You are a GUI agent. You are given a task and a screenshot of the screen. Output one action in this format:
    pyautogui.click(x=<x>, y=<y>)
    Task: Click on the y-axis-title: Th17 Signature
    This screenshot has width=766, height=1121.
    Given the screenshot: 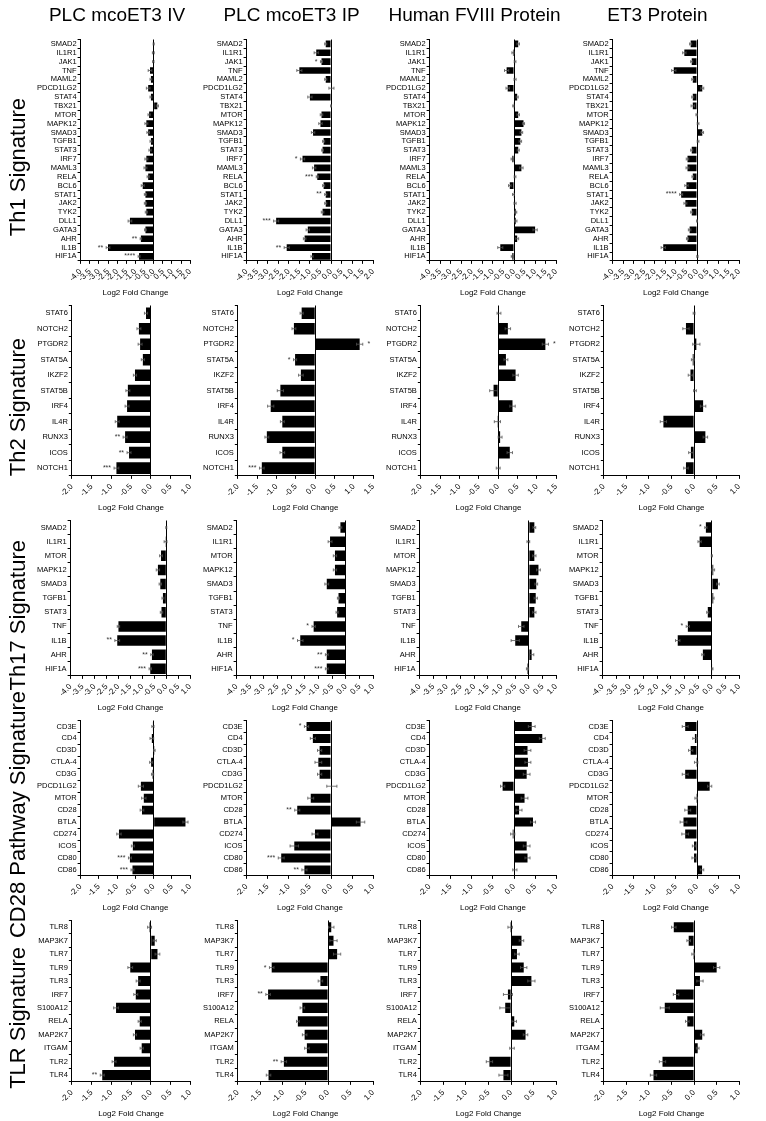 What is the action you would take?
    pyautogui.click(x=18, y=615)
    